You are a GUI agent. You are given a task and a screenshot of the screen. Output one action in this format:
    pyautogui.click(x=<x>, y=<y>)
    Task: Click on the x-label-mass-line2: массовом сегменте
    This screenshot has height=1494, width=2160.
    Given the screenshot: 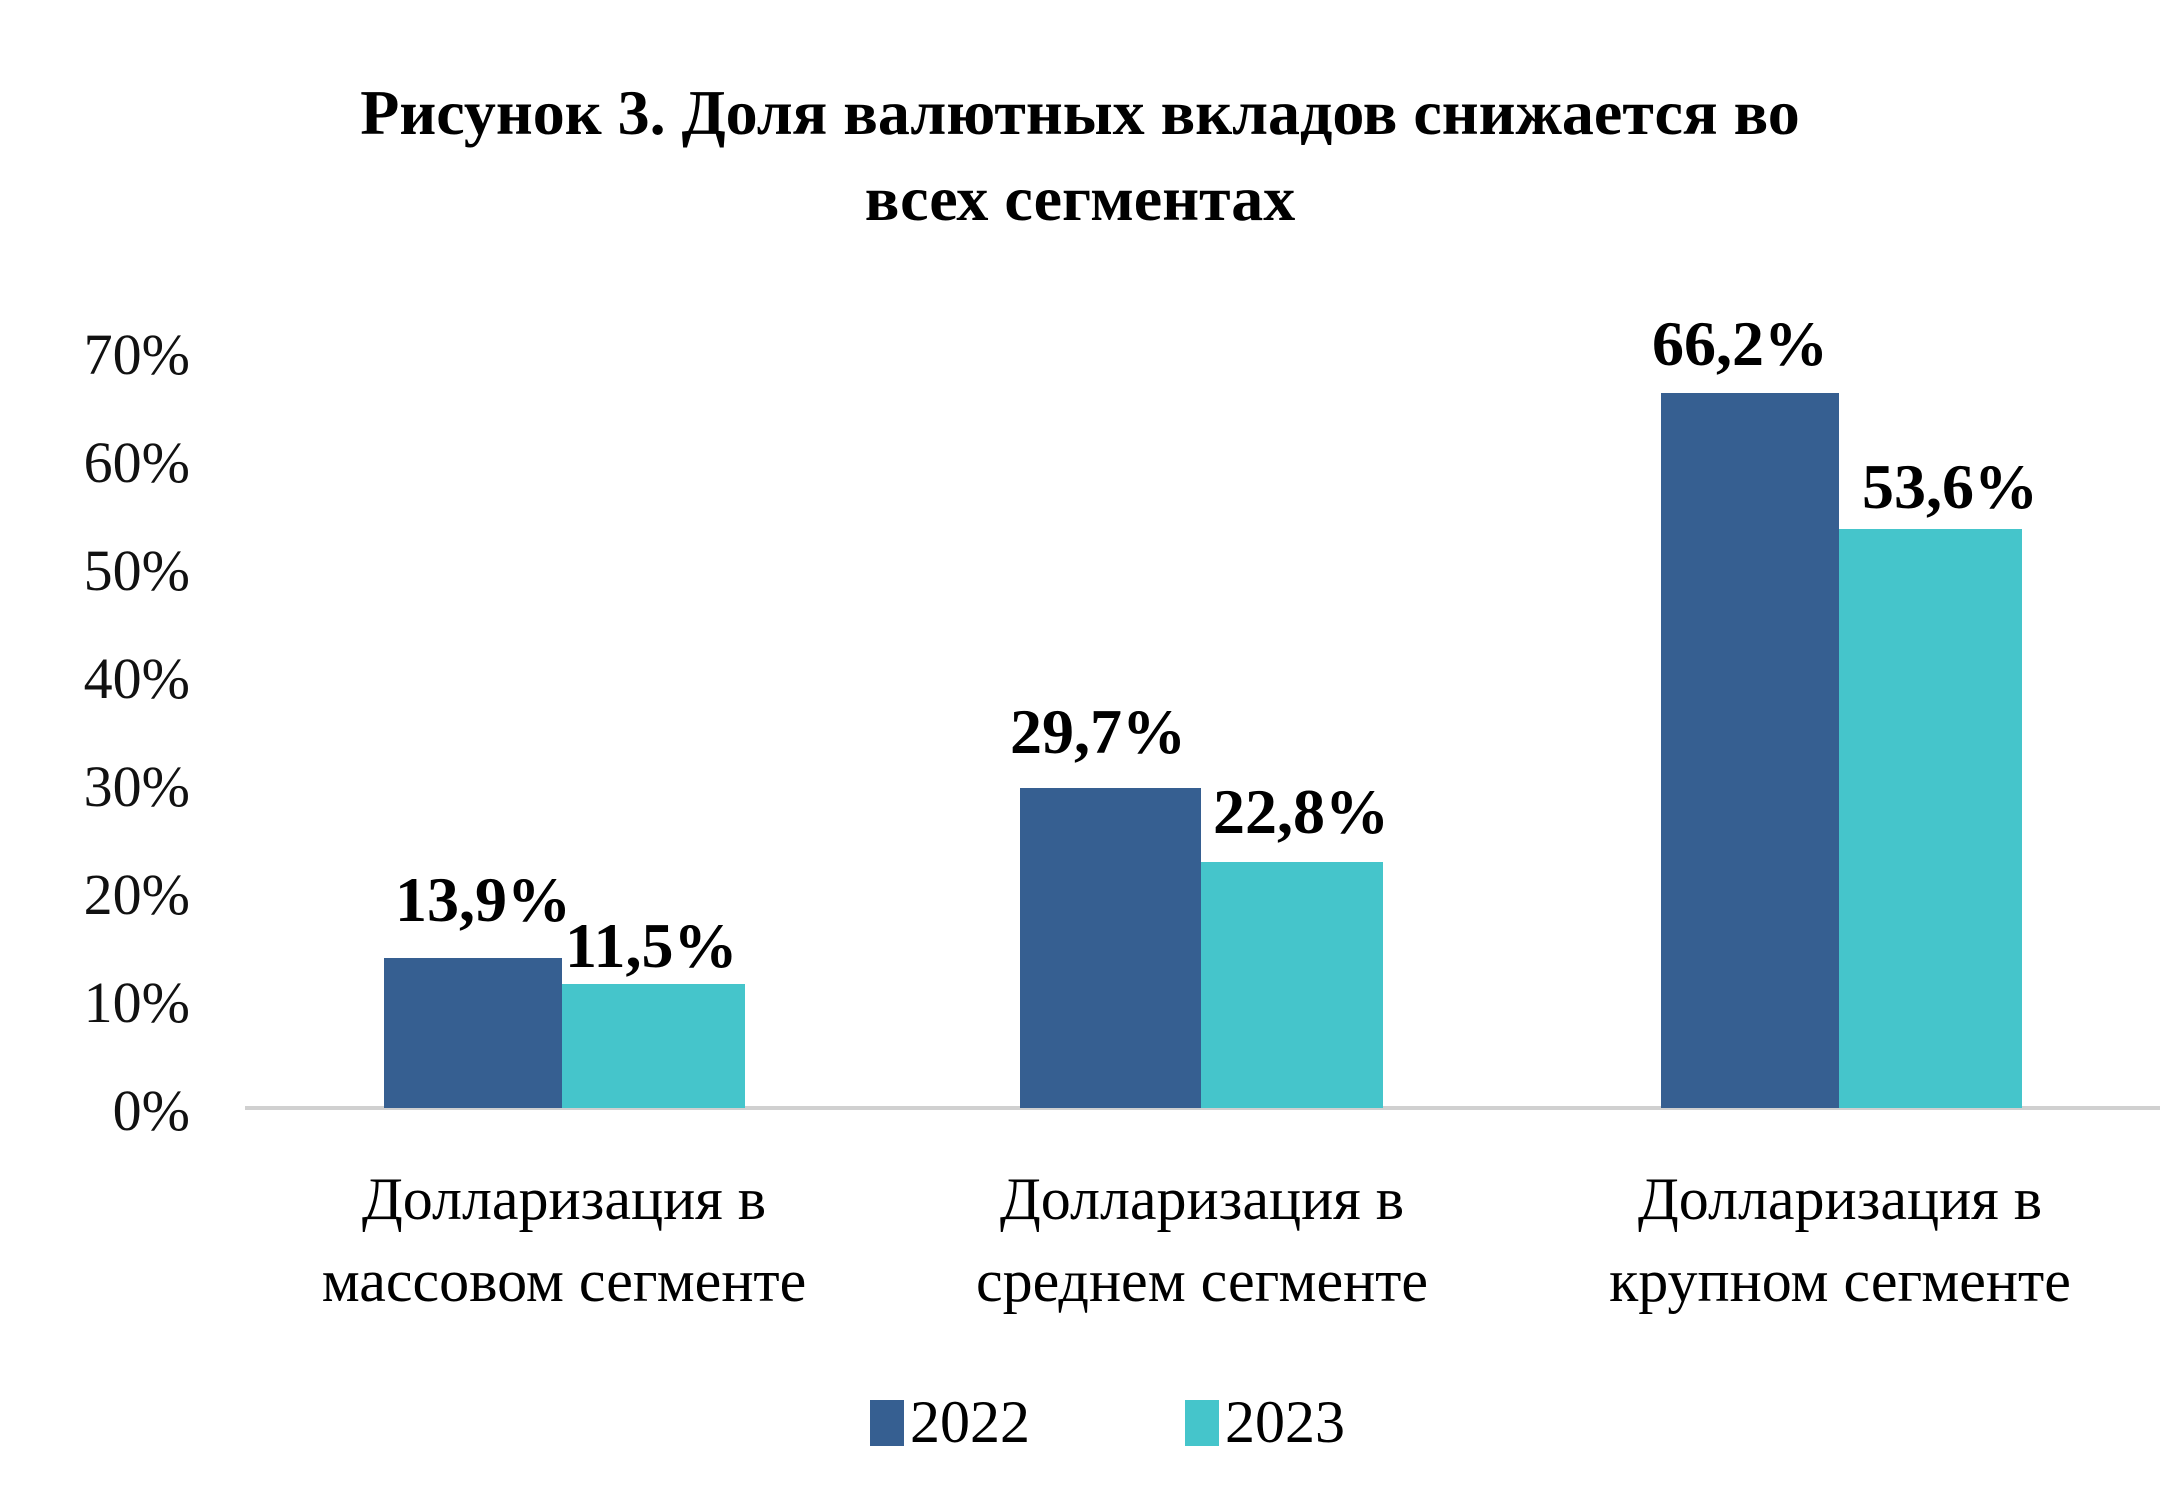 What is the action you would take?
    pyautogui.click(x=564, y=1281)
    